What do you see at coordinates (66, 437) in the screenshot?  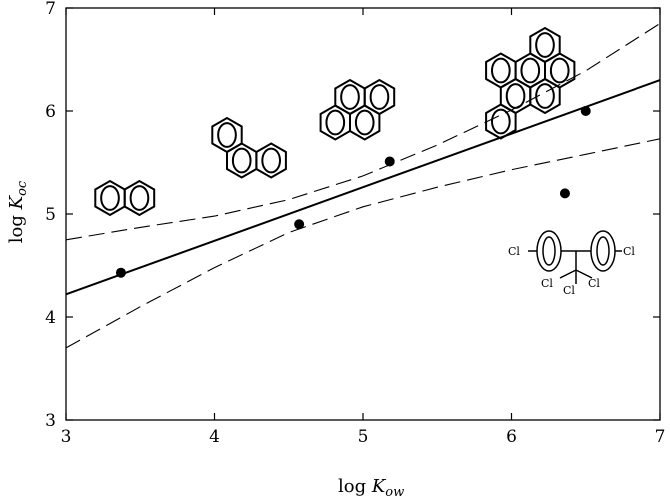 I see `x-tick-label: 3` at bounding box center [66, 437].